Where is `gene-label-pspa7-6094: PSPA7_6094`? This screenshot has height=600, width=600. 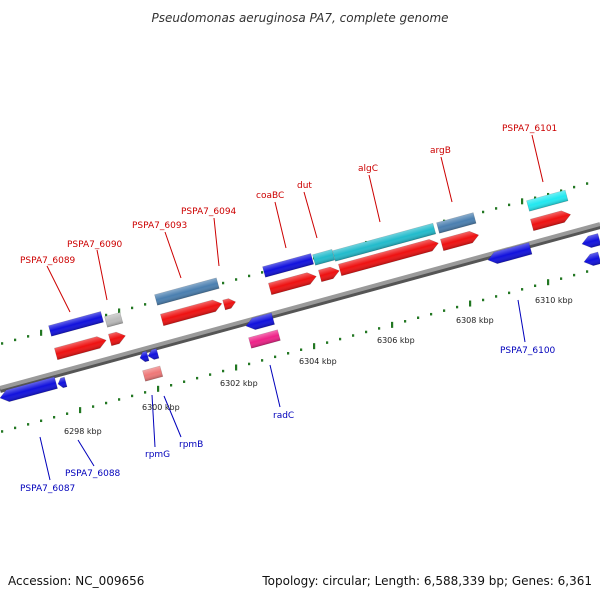
gene-label-pspa7-6094: PSPA7_6094 is located at coordinates (209, 212).